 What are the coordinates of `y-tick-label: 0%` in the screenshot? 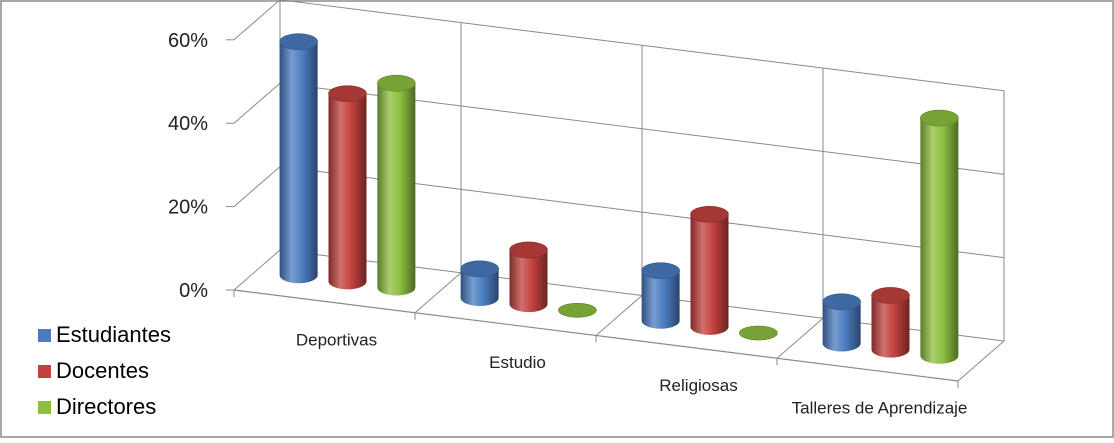 It's located at (193, 291).